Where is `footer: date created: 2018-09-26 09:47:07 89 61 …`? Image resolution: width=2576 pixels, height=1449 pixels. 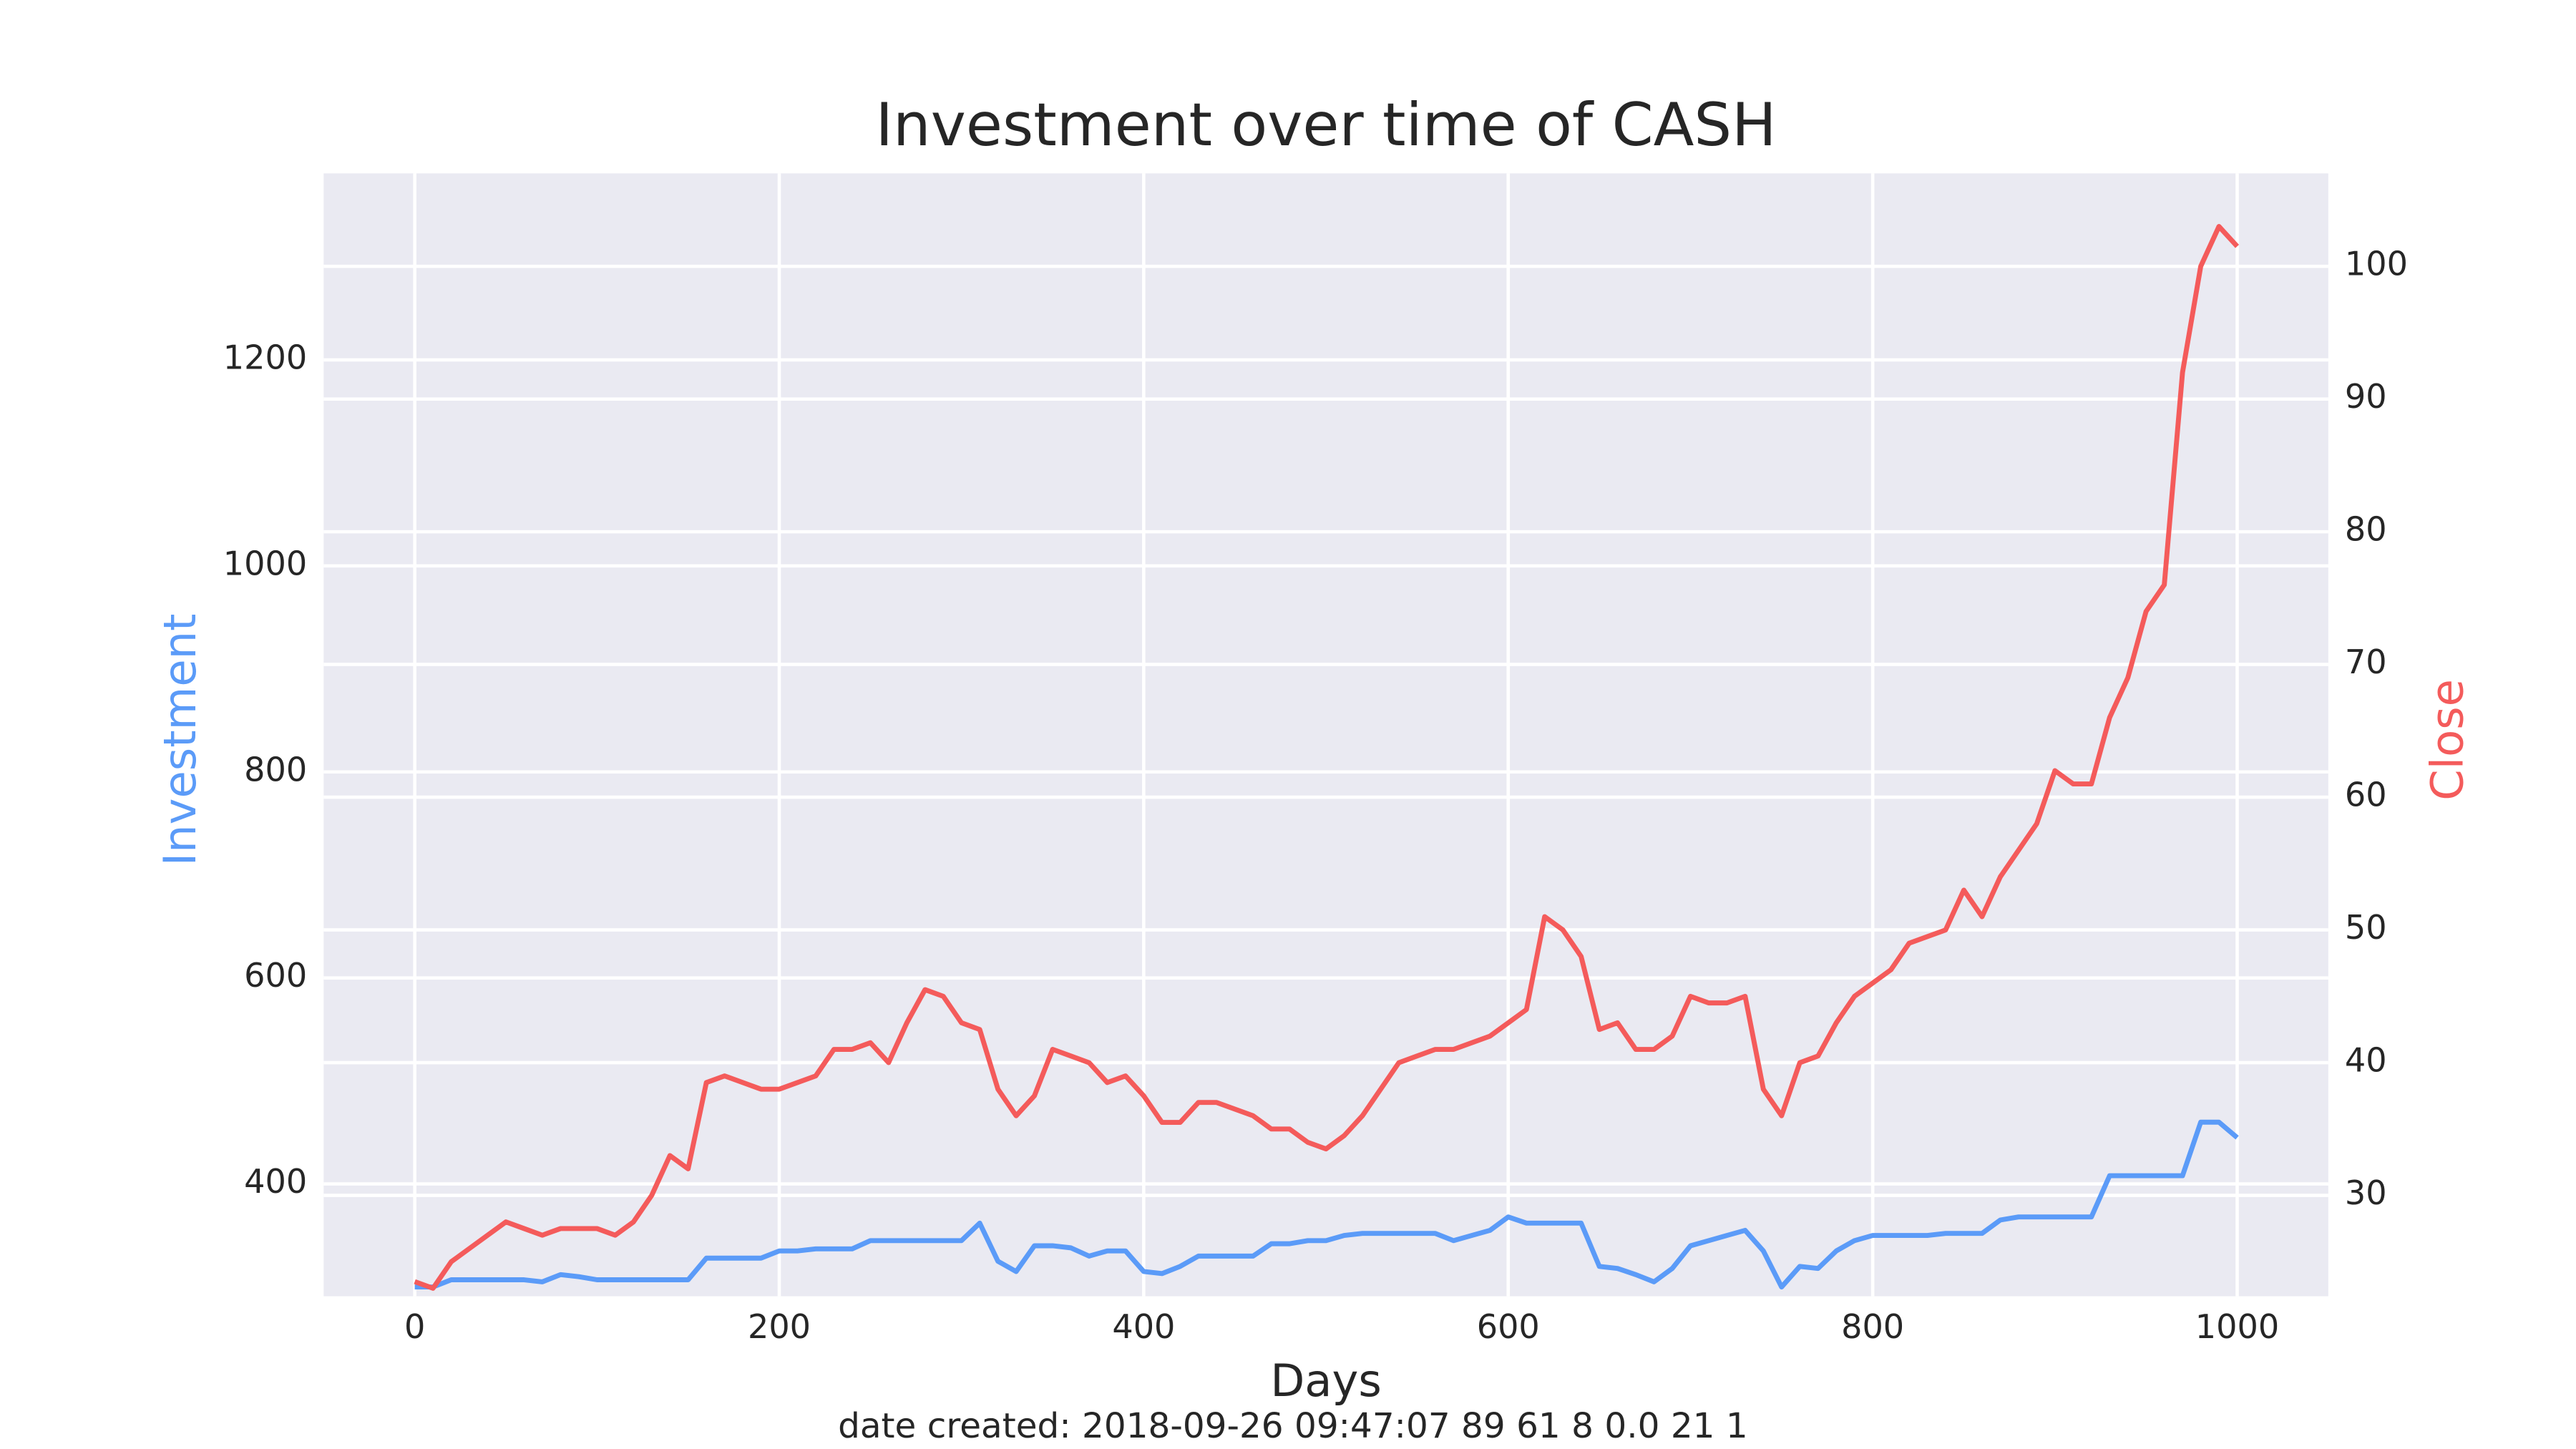 footer: date created: 2018-09-26 09:47:07 89 61 … is located at coordinates (1293, 1426).